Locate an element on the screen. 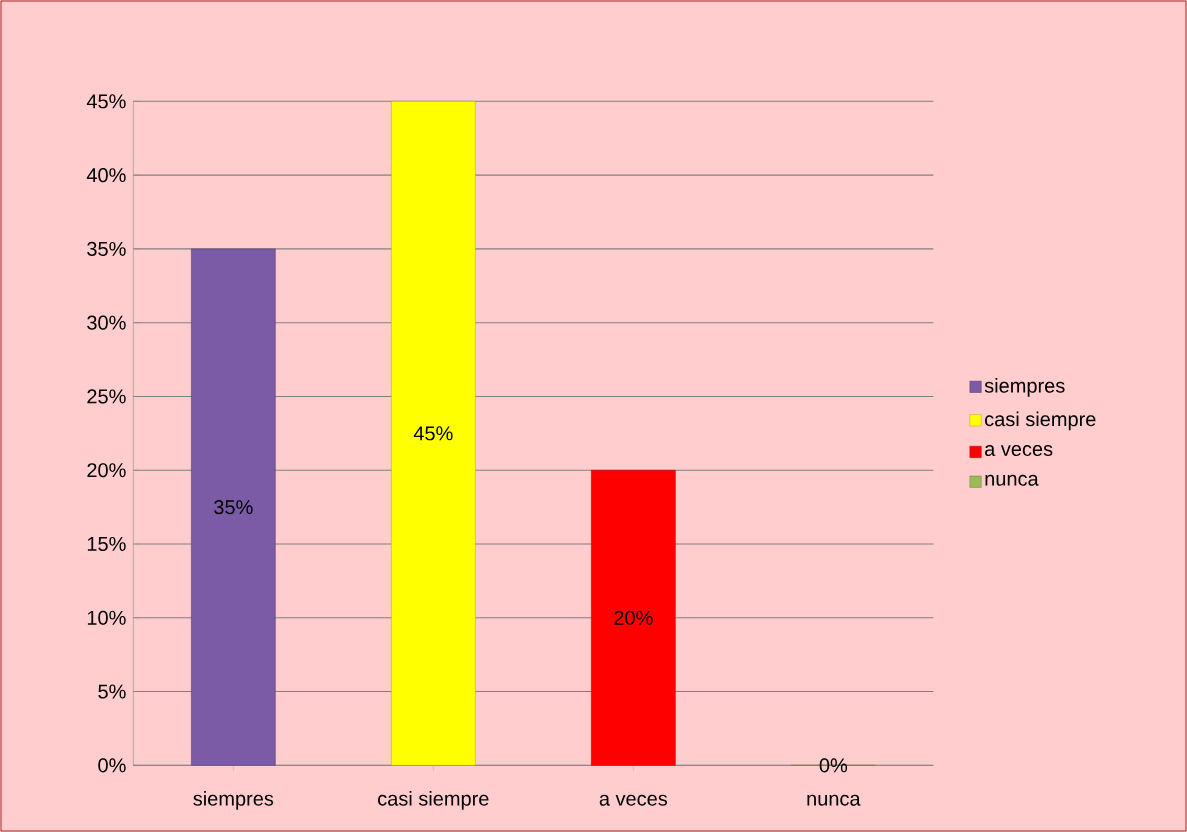 This screenshot has height=832, width=1187. y-tick-label: 25% is located at coordinates (106, 396).